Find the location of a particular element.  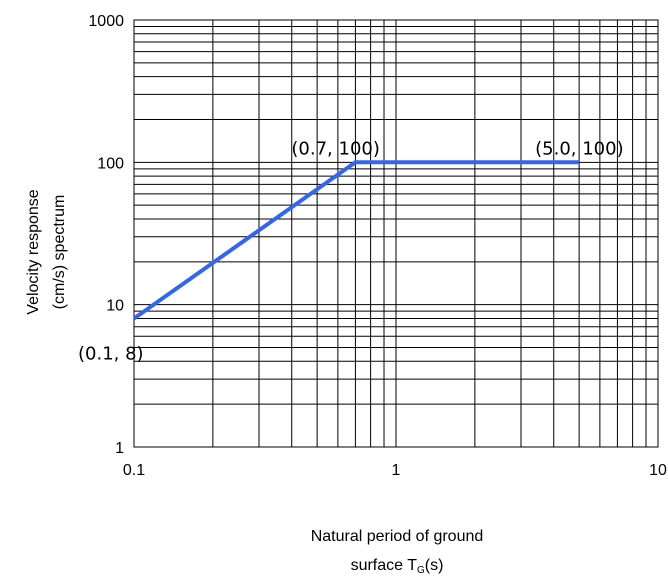

x-tick-label: 0.1 is located at coordinates (134, 470).